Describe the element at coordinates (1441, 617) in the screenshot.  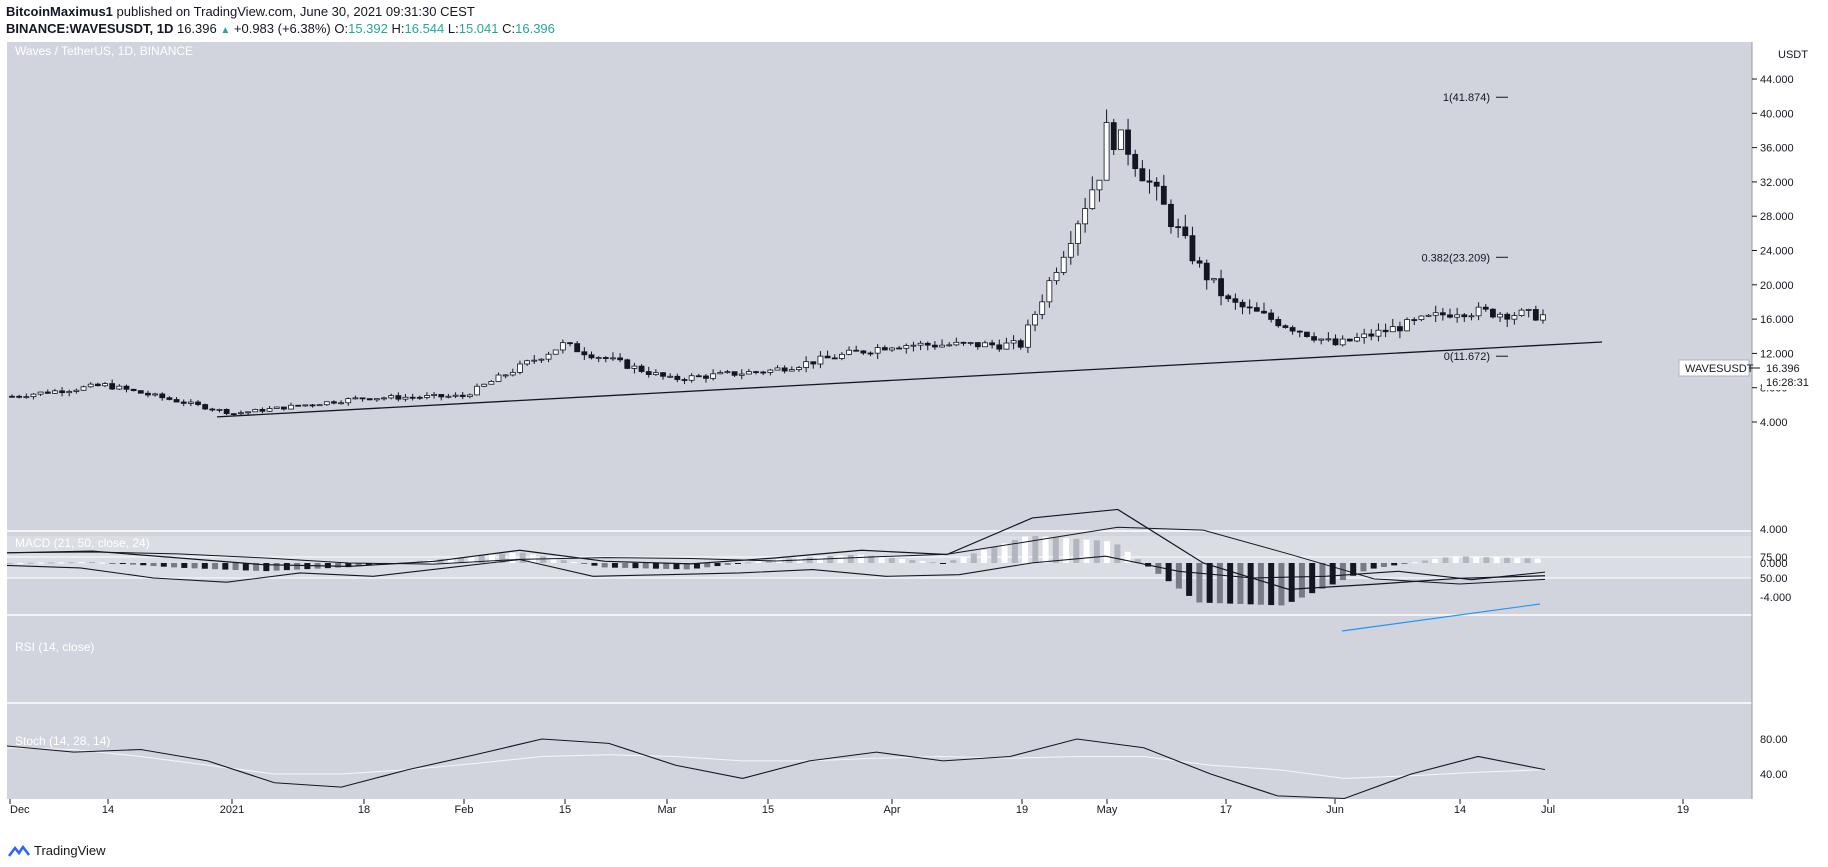
I see `macd-divergence-line` at that location.